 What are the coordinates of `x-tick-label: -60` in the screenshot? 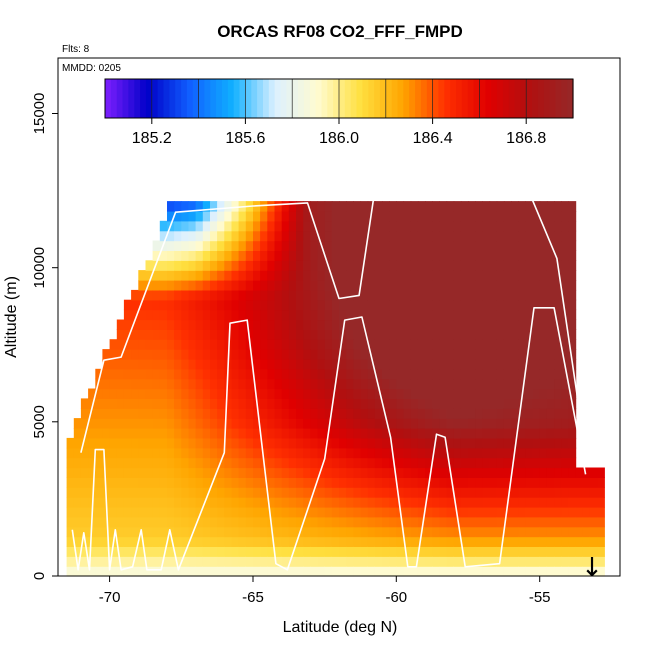 It's located at (396, 597).